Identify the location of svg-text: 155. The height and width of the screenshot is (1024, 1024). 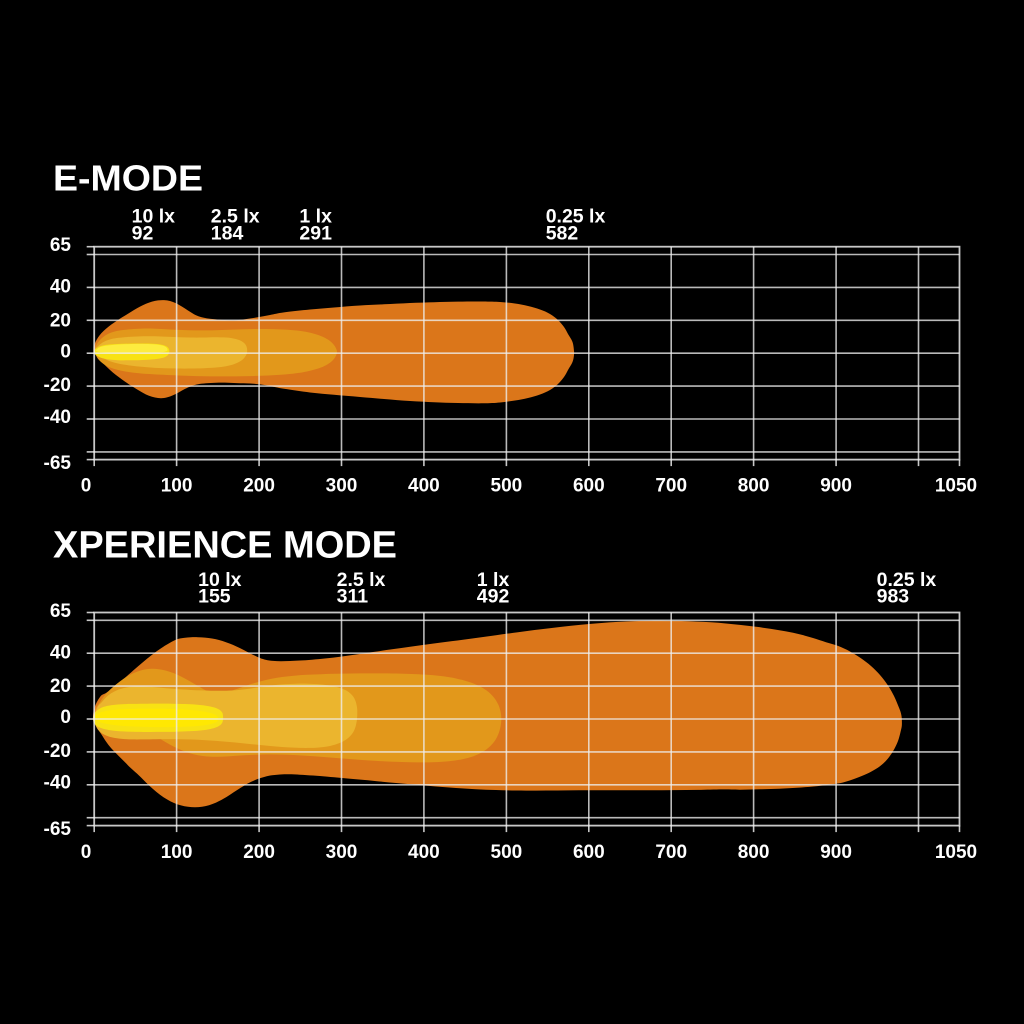
(214, 597).